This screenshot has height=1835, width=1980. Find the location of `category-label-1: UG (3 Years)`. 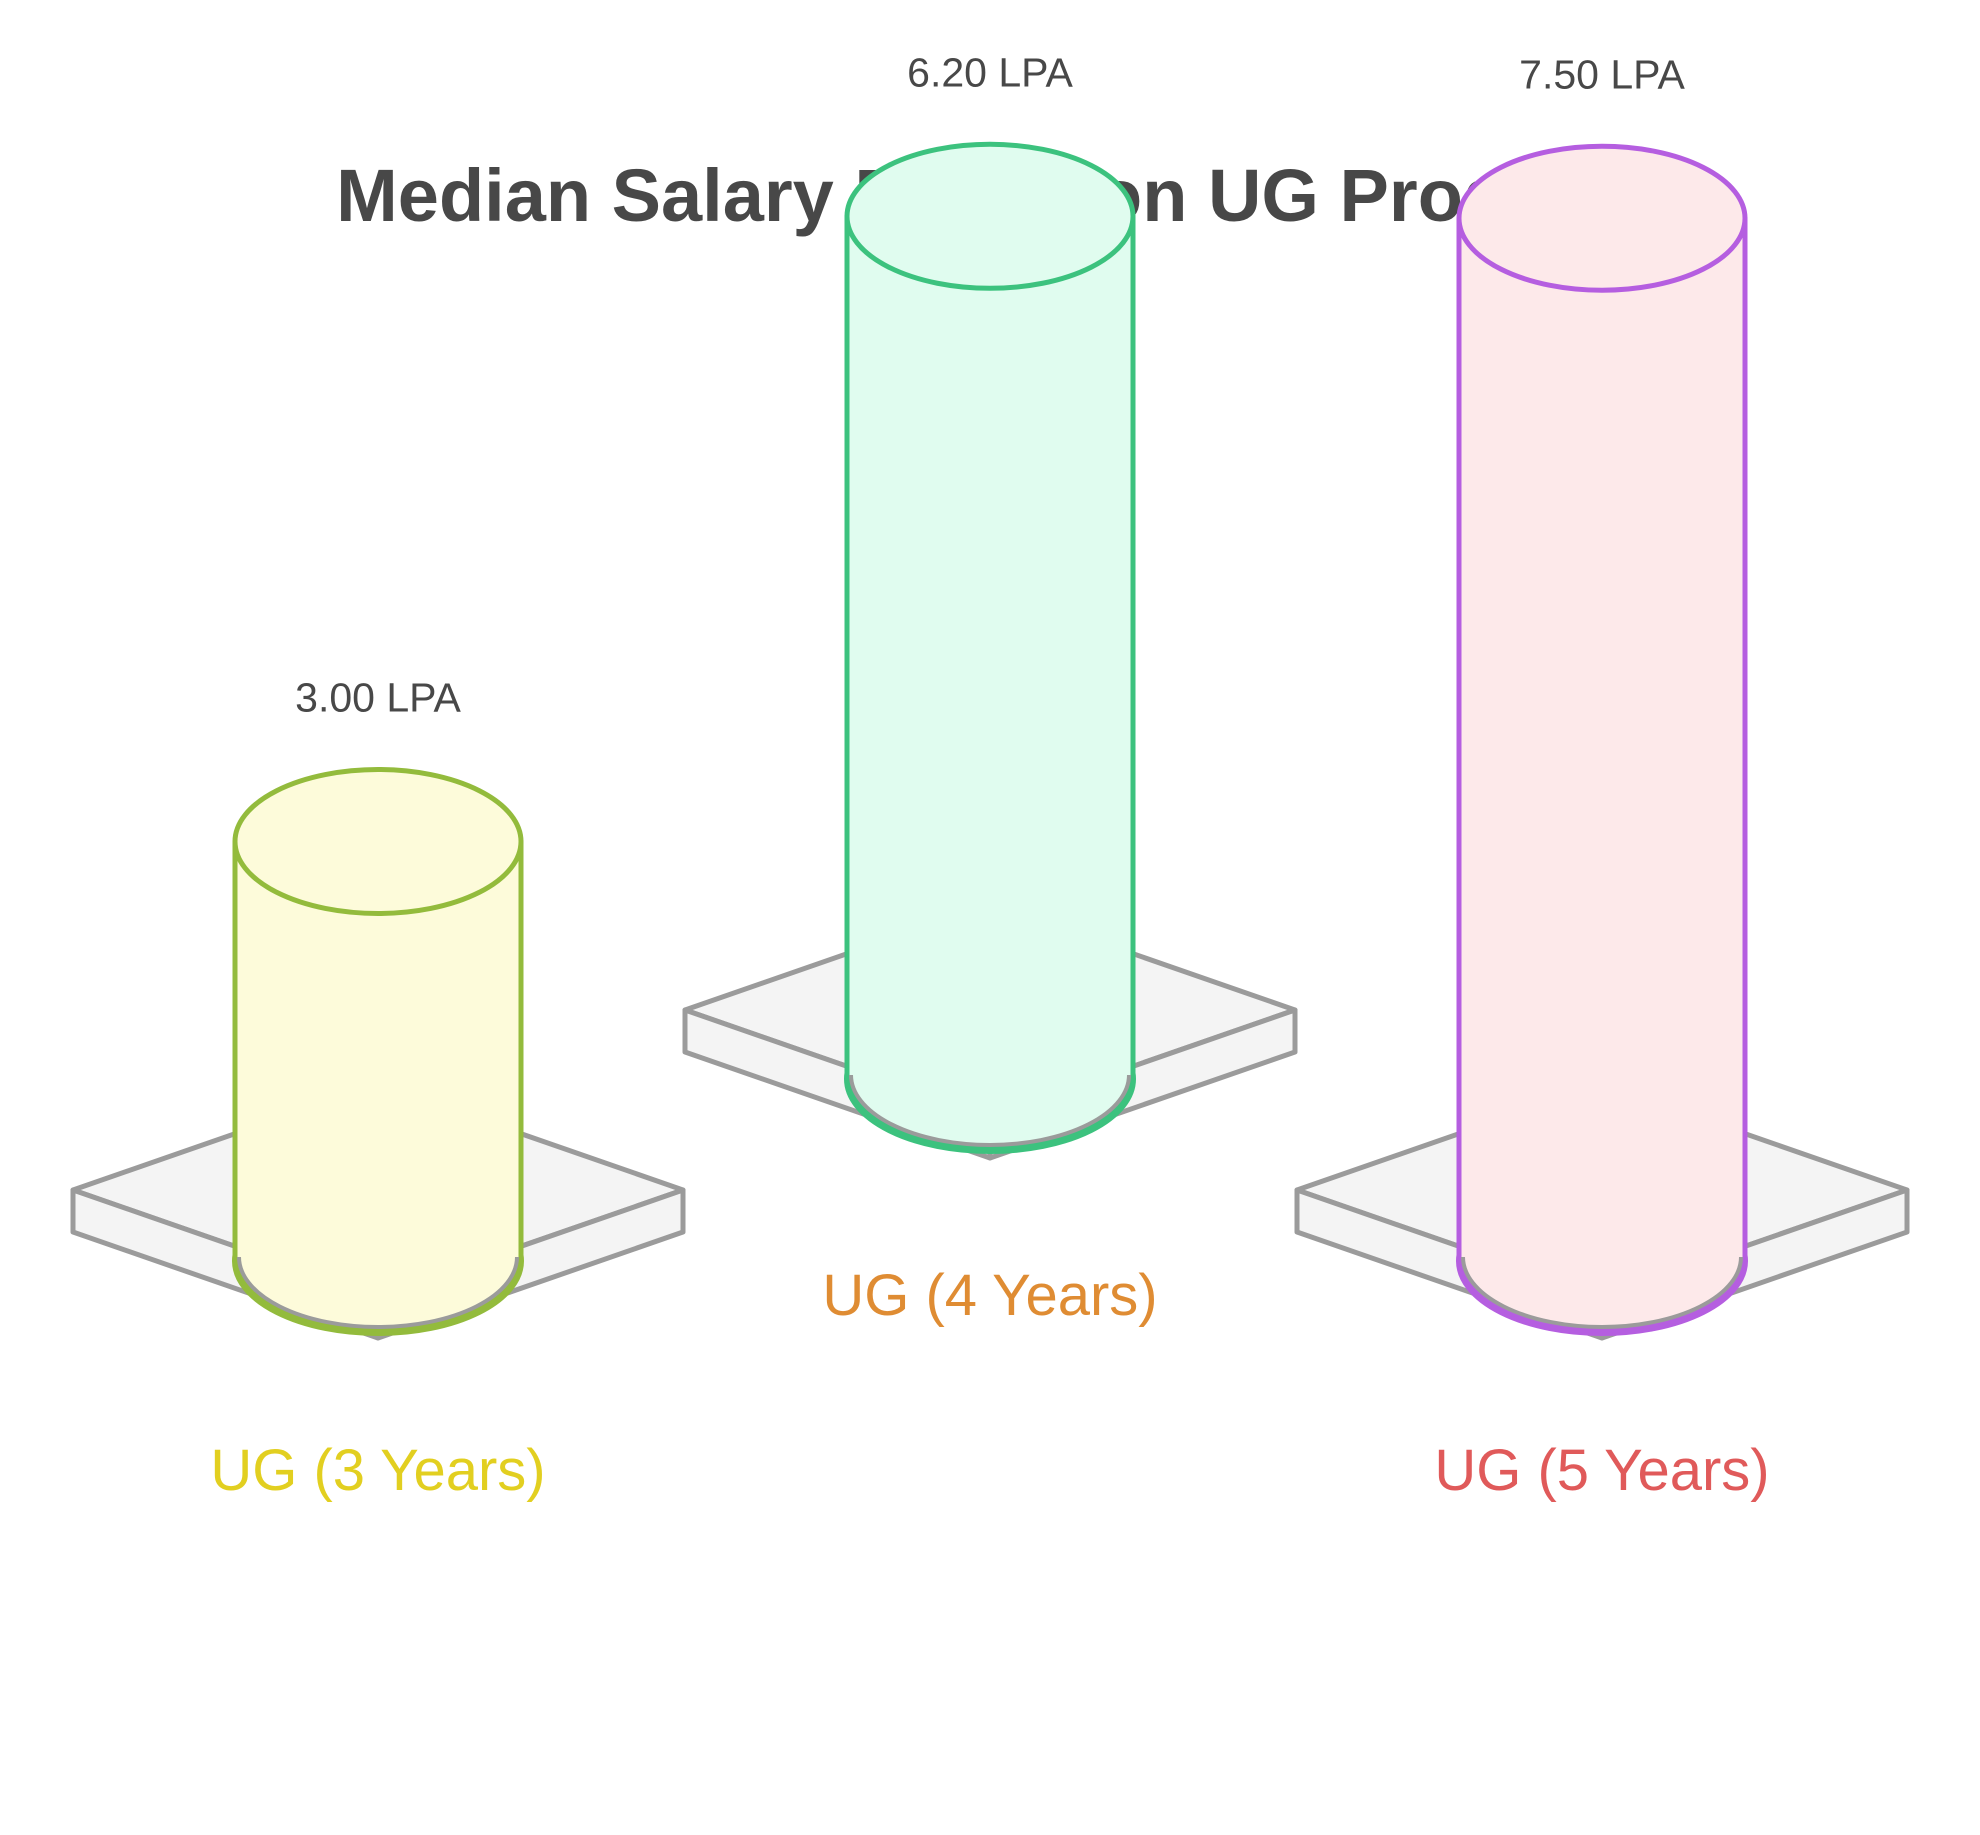

category-label-1: UG (3 Years) is located at coordinates (377, 1470).